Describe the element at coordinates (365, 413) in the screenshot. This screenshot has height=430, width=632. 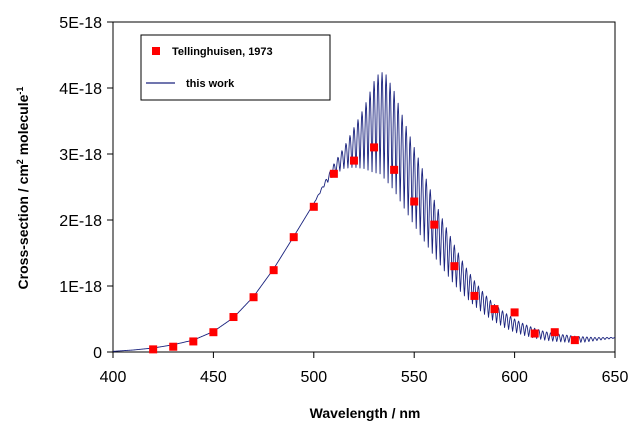
I see `x-axis-title: Wavelength / nm` at that location.